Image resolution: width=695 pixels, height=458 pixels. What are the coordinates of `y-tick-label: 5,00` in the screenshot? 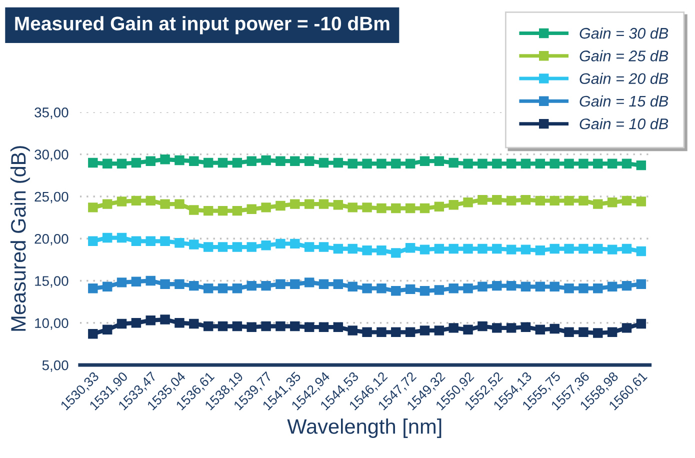 It's located at (55, 366).